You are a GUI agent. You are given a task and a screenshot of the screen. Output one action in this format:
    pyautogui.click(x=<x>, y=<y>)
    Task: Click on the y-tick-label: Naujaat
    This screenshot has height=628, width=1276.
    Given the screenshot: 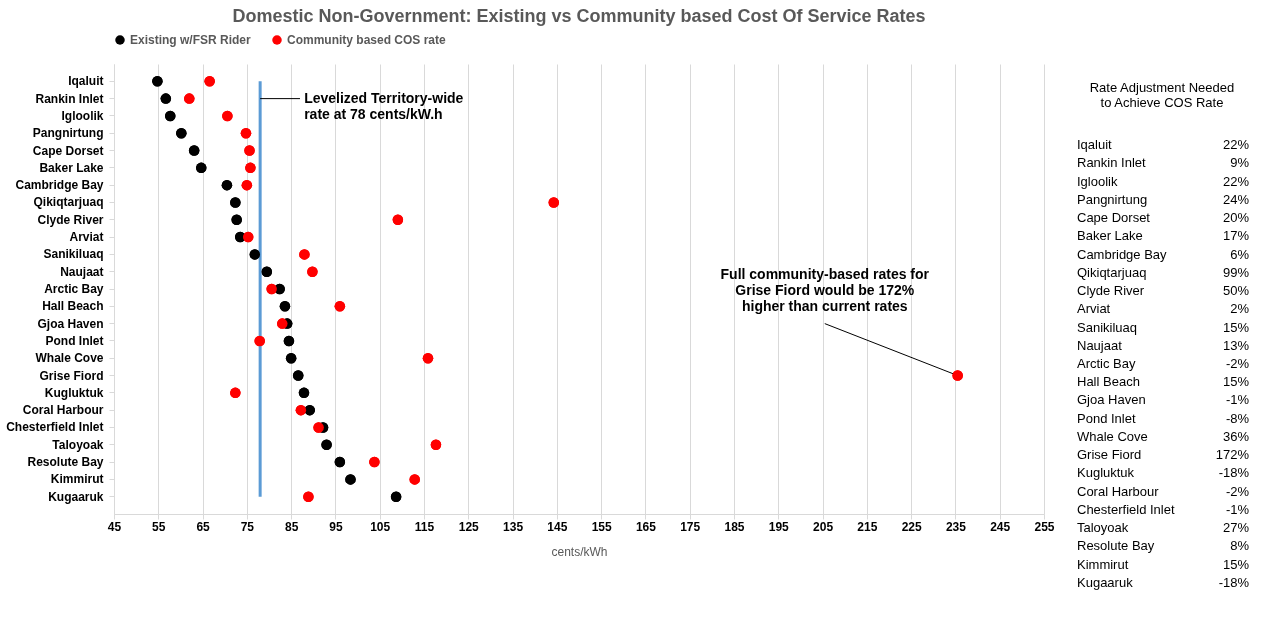 What is the action you would take?
    pyautogui.click(x=82, y=271)
    